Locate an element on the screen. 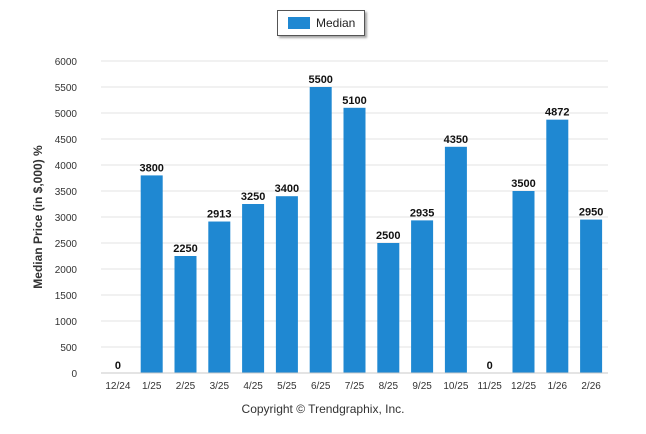 This screenshot has width=646, height=434. x-tick-label: 1/25 is located at coordinates (152, 386).